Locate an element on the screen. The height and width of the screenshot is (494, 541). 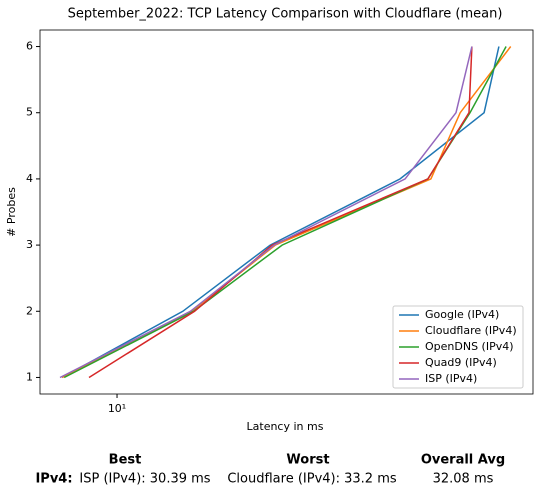
legend-box is located at coordinates (458, 347).